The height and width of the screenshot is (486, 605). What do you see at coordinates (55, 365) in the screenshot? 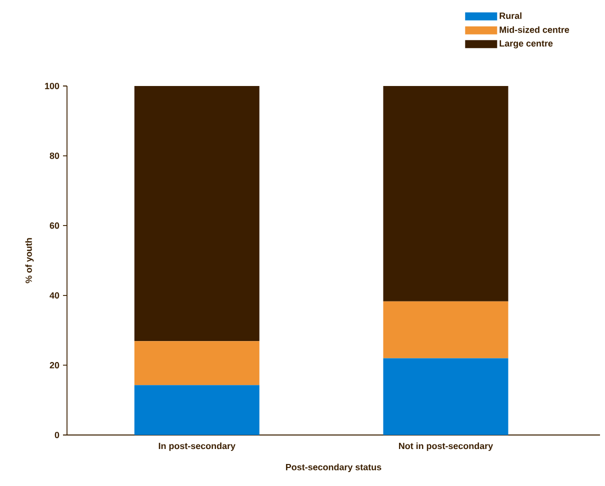
I see `y-tick-label: 20` at bounding box center [55, 365].